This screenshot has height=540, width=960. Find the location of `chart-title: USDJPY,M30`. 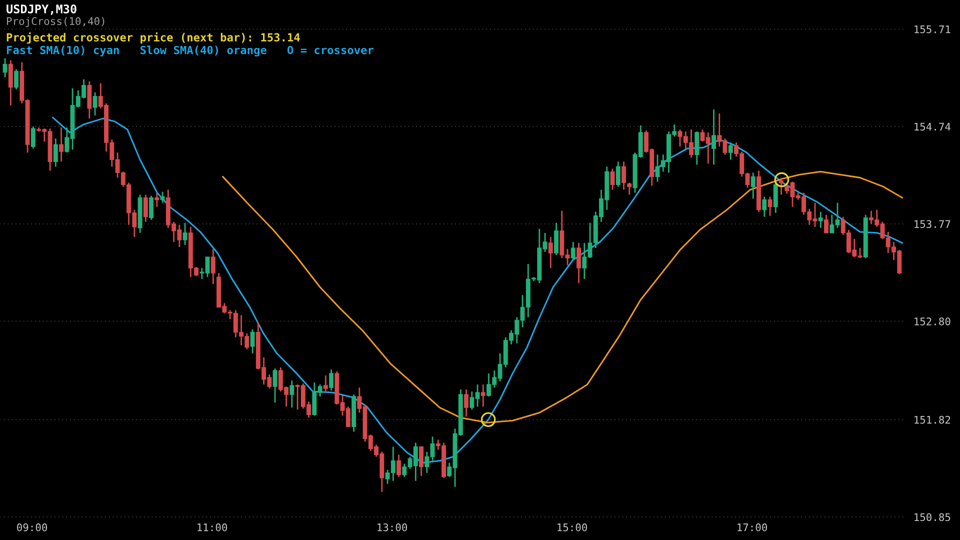

chart-title: USDJPY,M30 is located at coordinates (41, 9).